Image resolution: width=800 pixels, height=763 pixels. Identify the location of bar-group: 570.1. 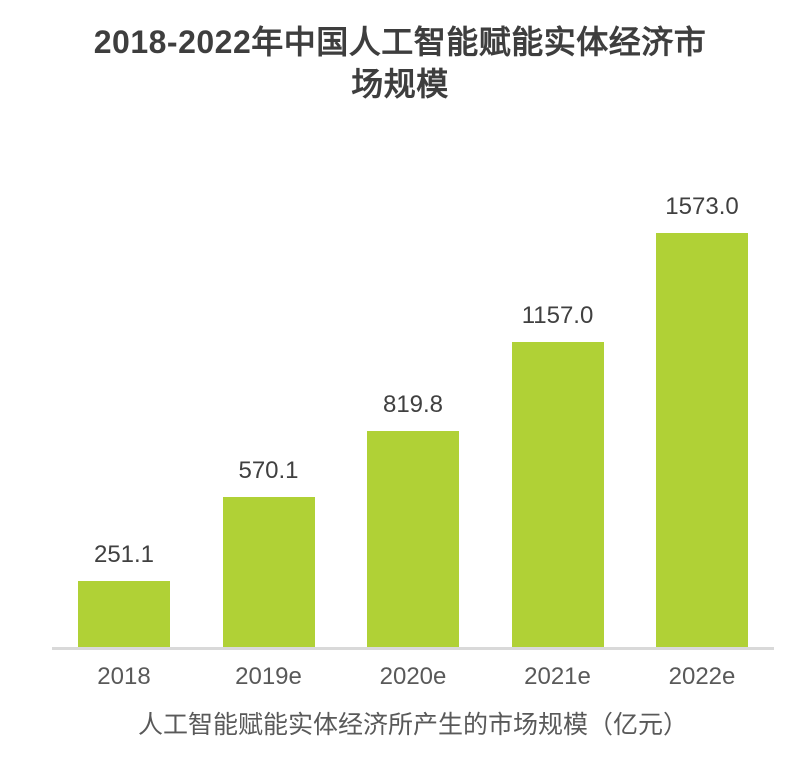
(268, 552).